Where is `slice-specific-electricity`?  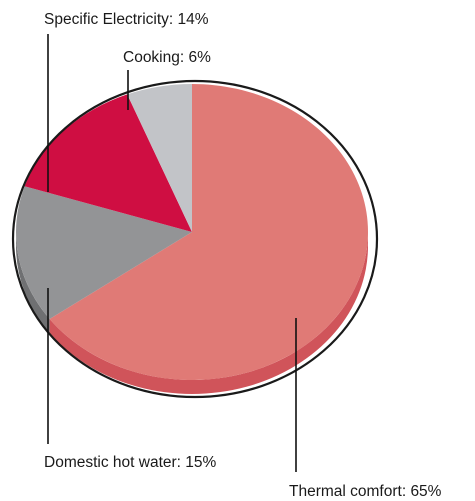 slice-specific-electricity is located at coordinates (108, 163).